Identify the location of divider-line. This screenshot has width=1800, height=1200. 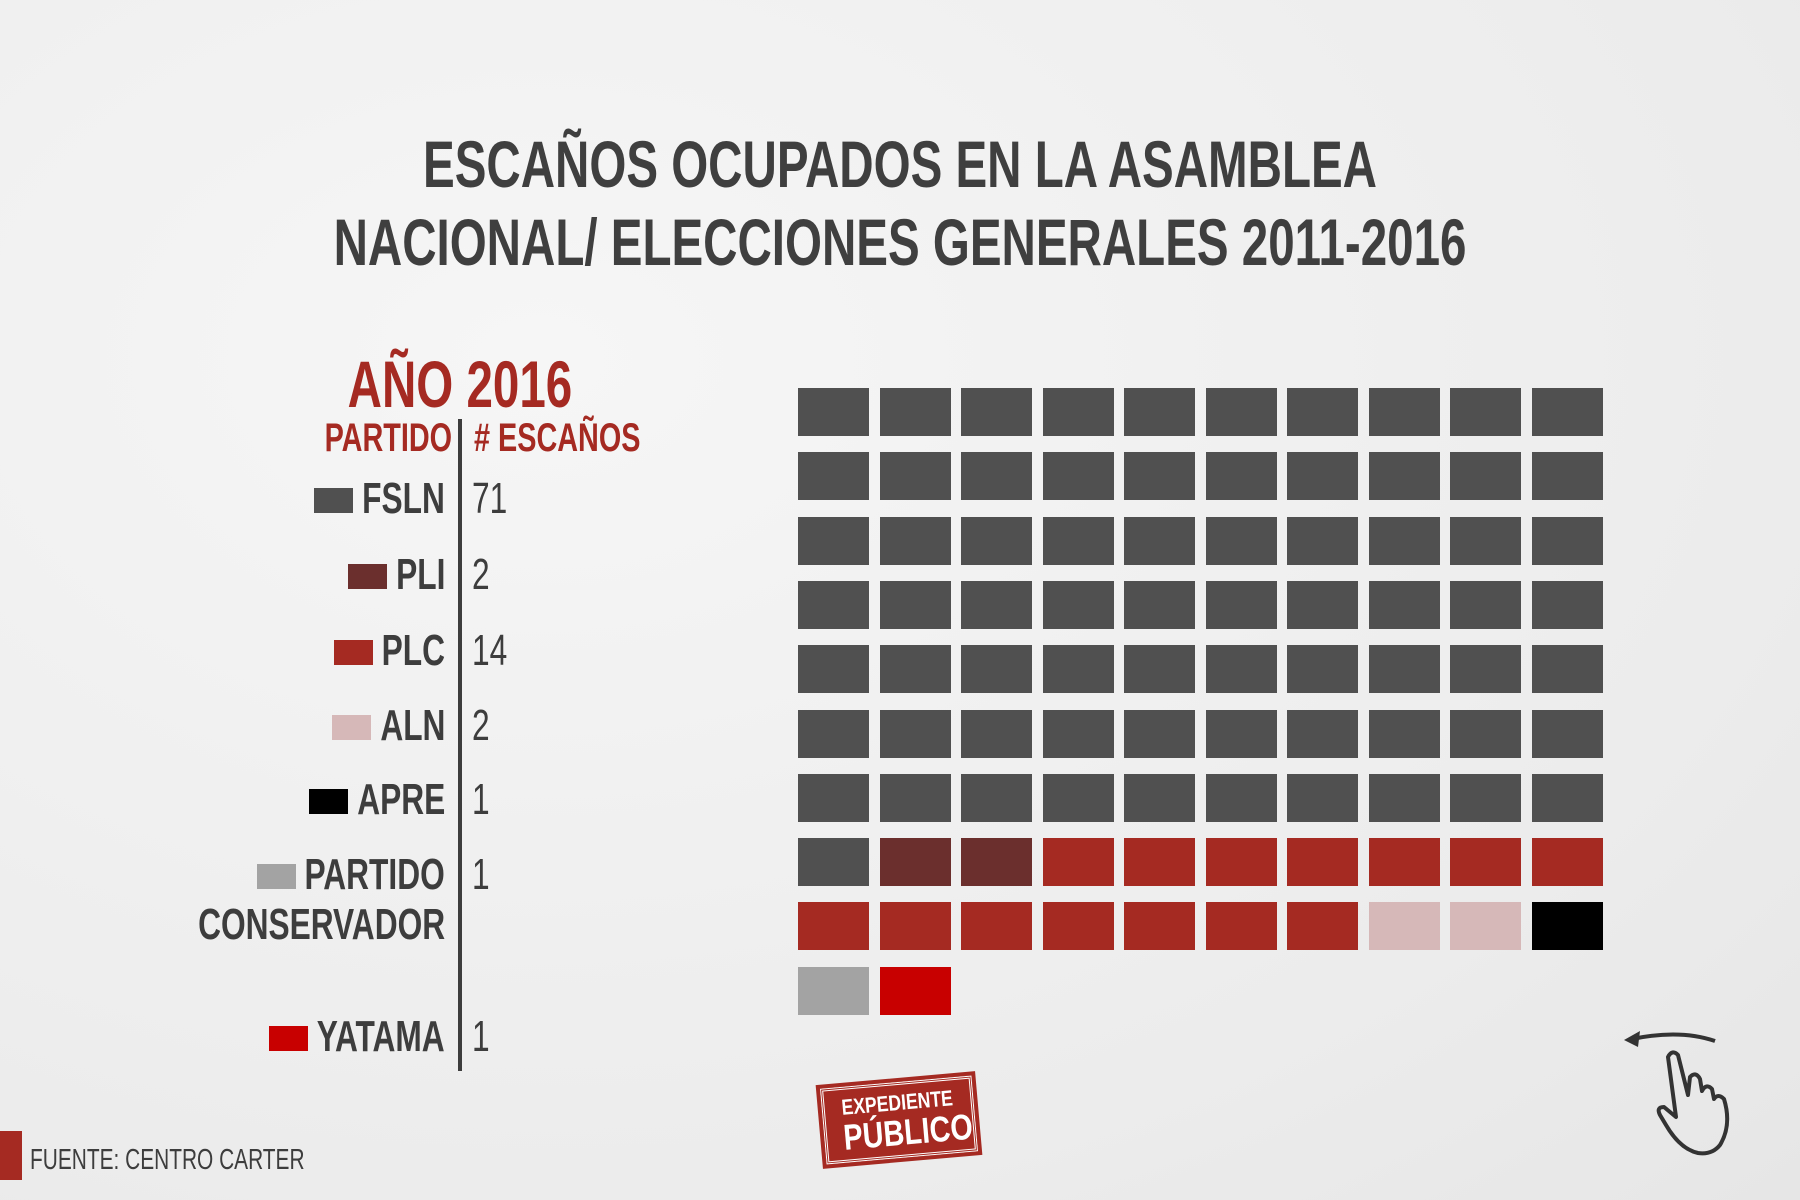
(460, 745).